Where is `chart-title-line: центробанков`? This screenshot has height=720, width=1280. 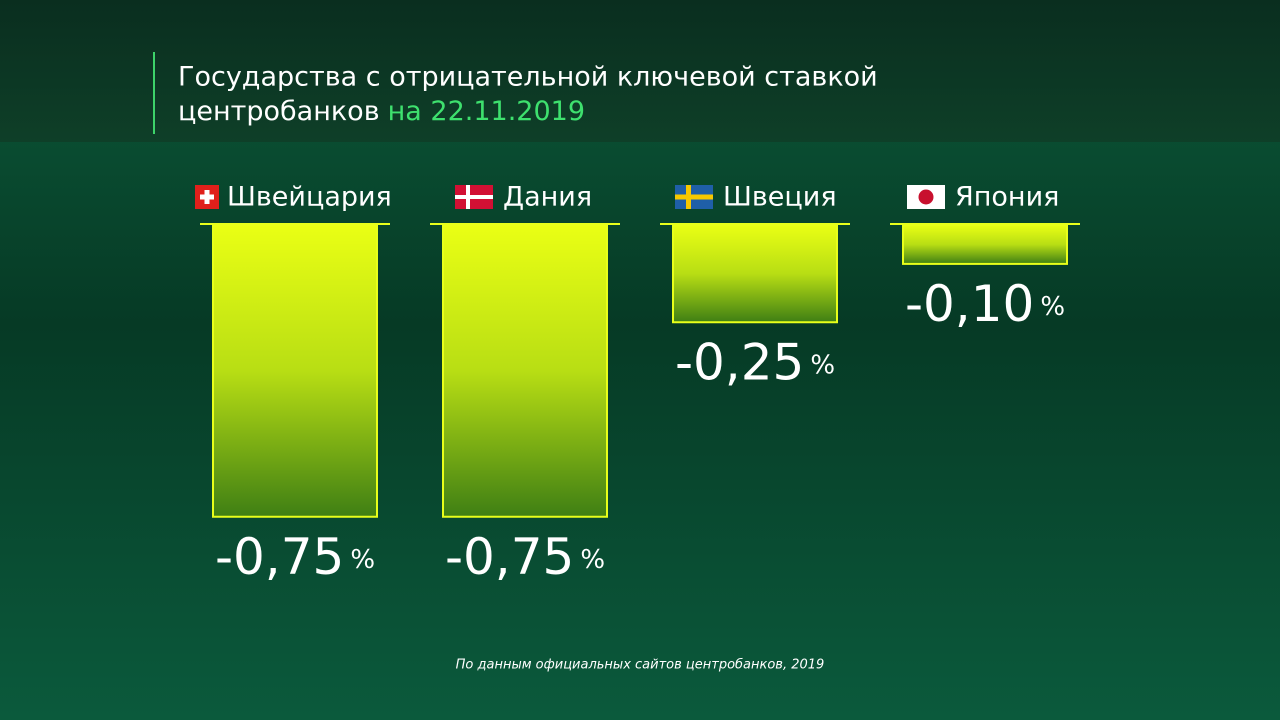 chart-title-line: центробанков is located at coordinates (279, 111).